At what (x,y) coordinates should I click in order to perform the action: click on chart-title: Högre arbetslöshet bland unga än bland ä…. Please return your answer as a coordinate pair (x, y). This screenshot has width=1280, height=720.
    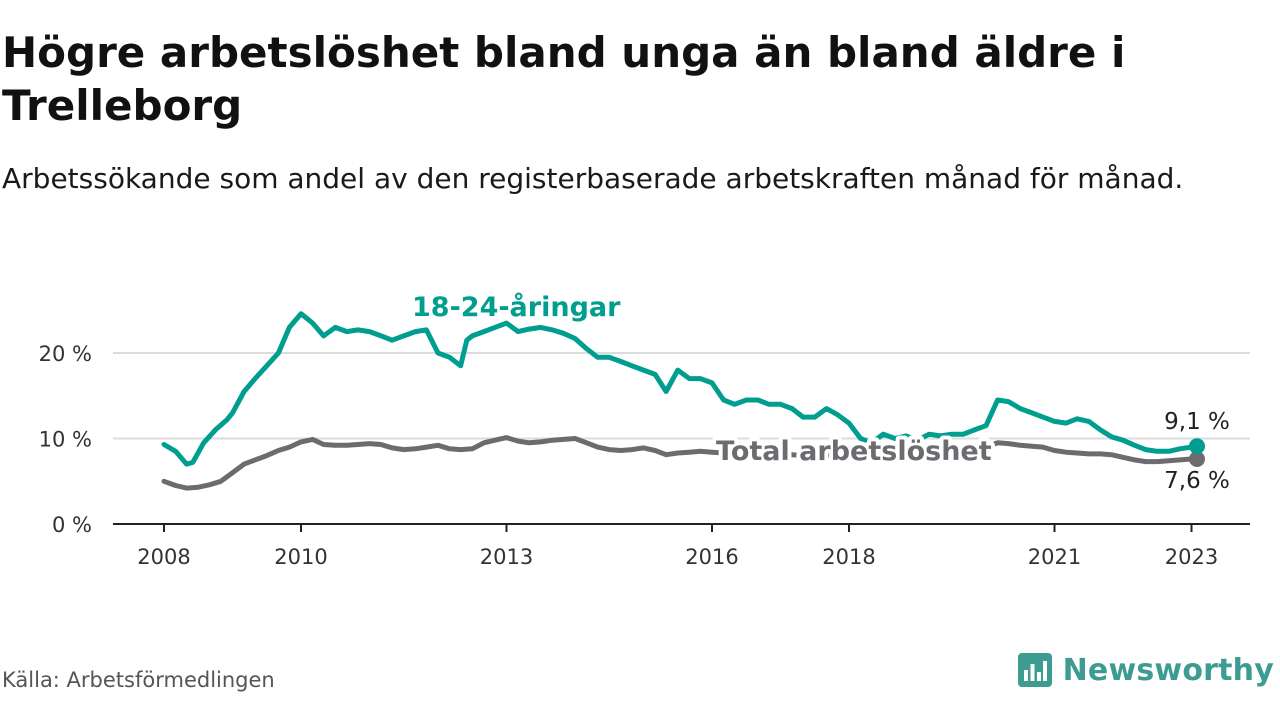
    Looking at the image, I should click on (564, 79).